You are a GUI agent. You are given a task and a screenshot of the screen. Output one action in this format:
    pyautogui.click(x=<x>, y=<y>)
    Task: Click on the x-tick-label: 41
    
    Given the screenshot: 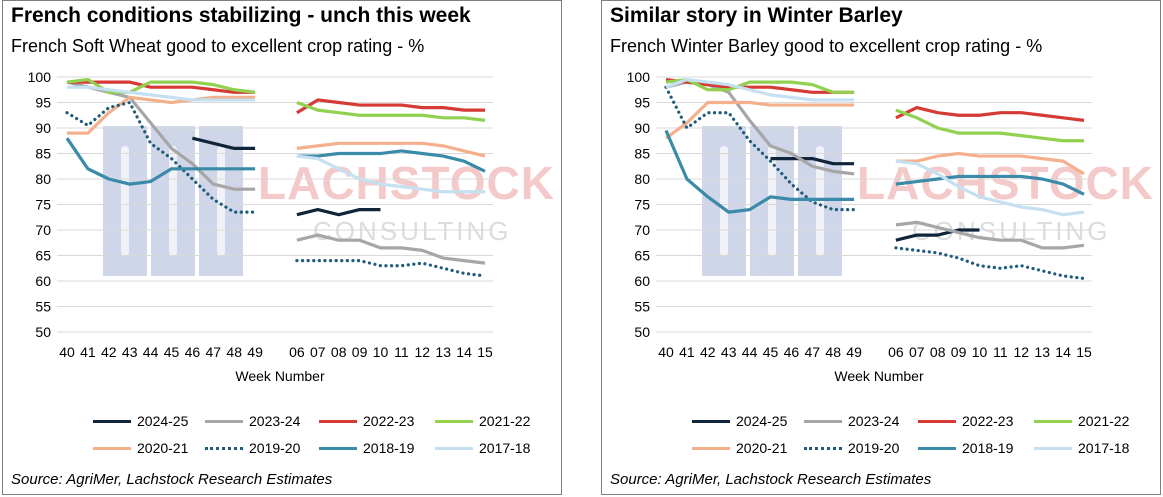 What is the action you would take?
    pyautogui.click(x=88, y=352)
    